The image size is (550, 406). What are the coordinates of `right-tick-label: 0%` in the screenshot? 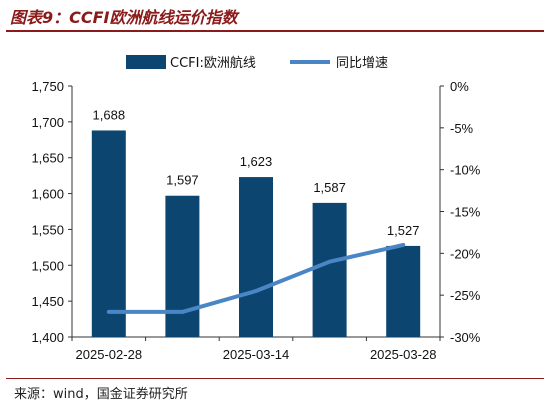 It's located at (459, 86).